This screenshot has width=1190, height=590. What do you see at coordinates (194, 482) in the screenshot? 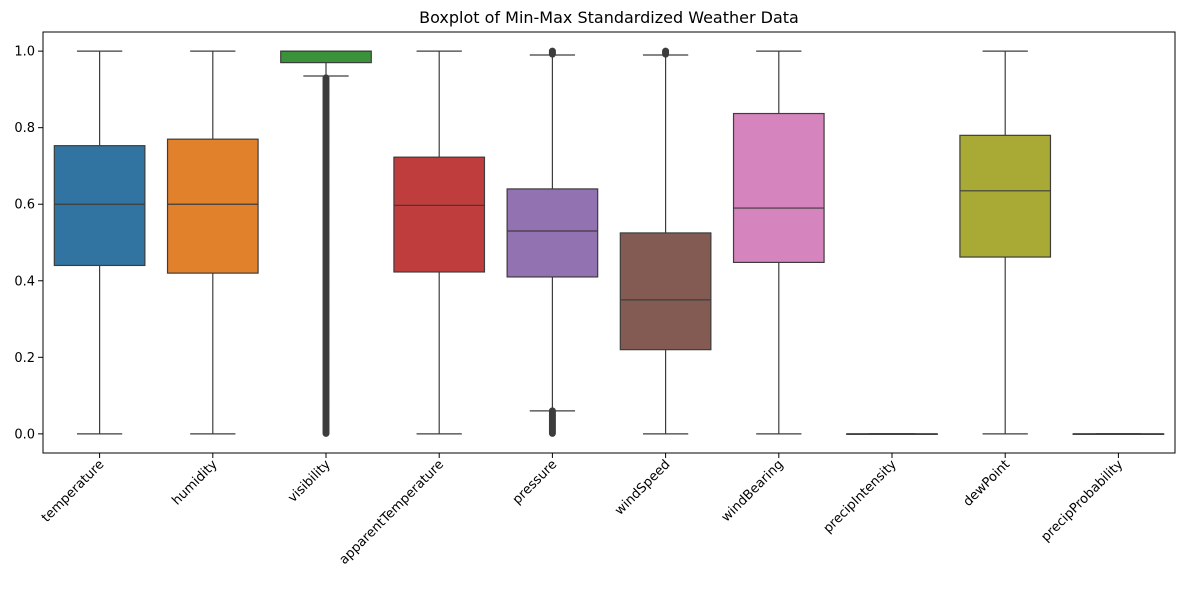
I see `x-tick-label: humidity` at bounding box center [194, 482].